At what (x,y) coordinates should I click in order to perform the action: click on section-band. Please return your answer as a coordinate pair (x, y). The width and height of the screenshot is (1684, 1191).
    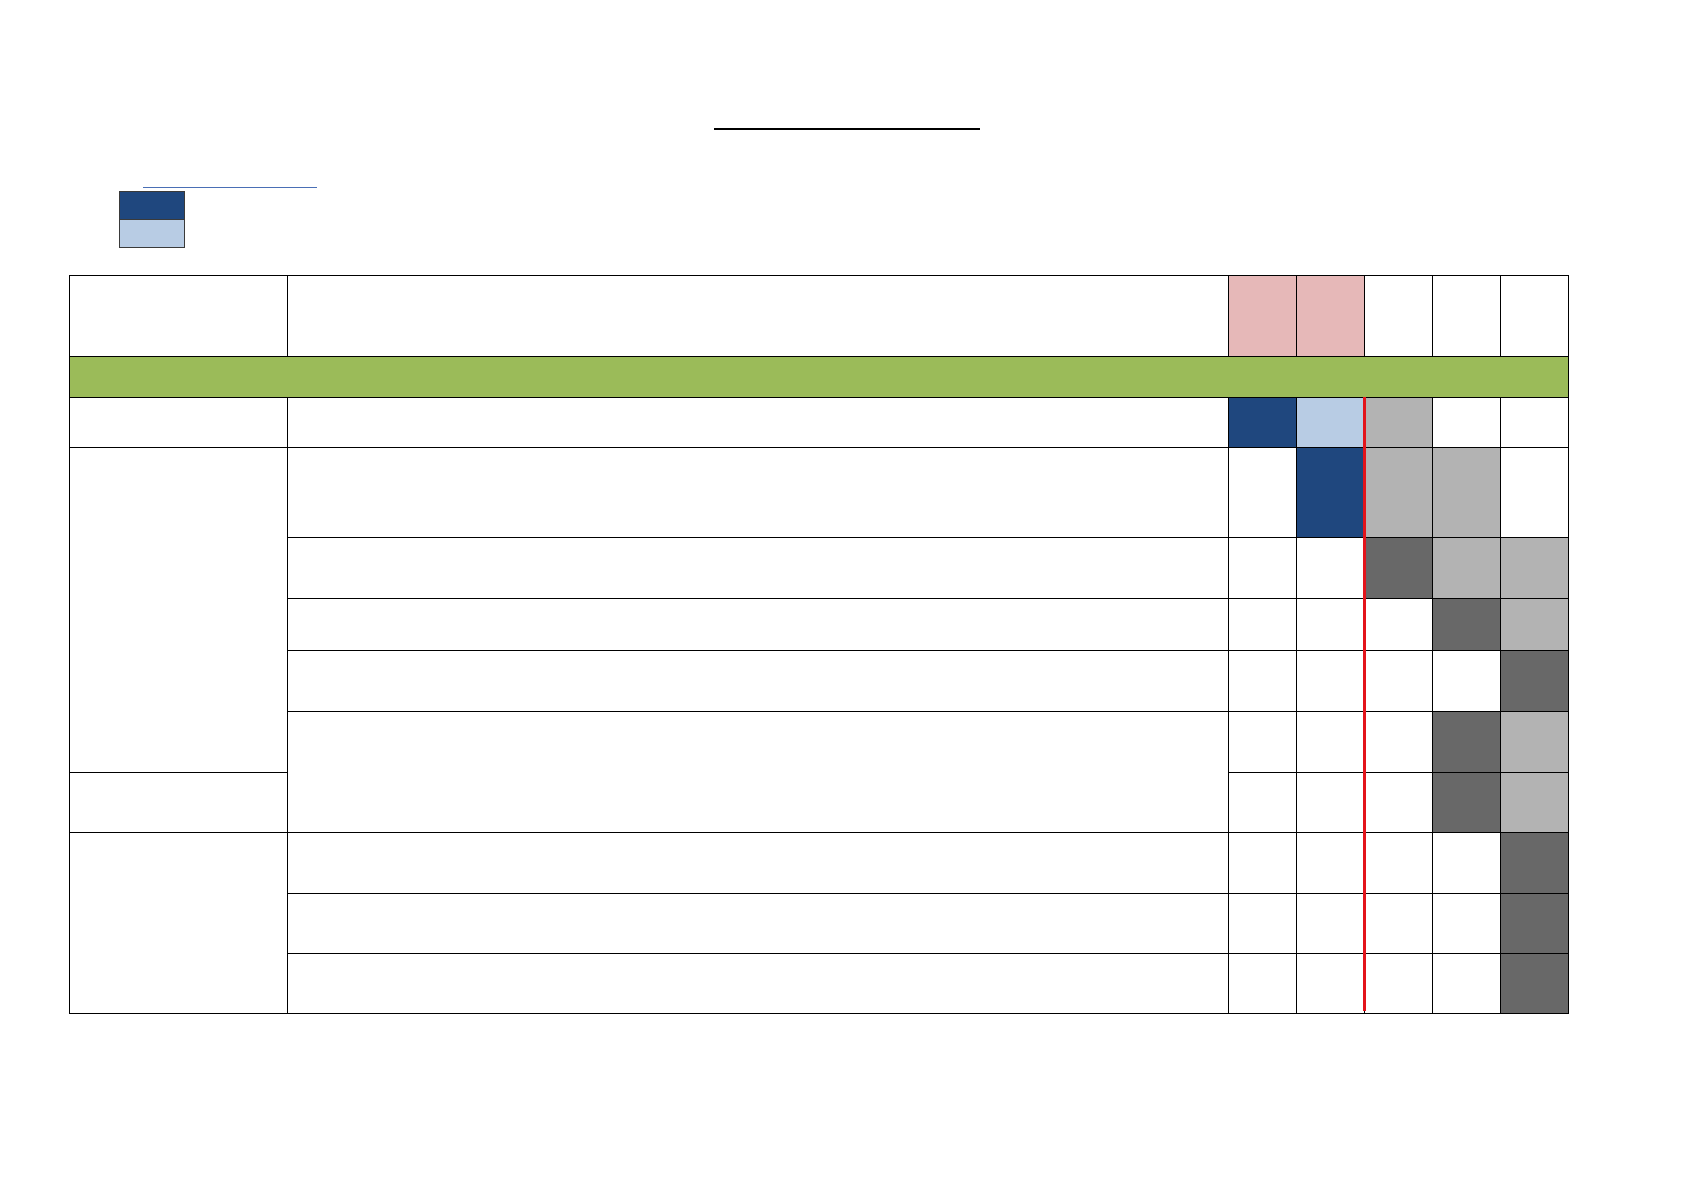
    Looking at the image, I should click on (819, 377).